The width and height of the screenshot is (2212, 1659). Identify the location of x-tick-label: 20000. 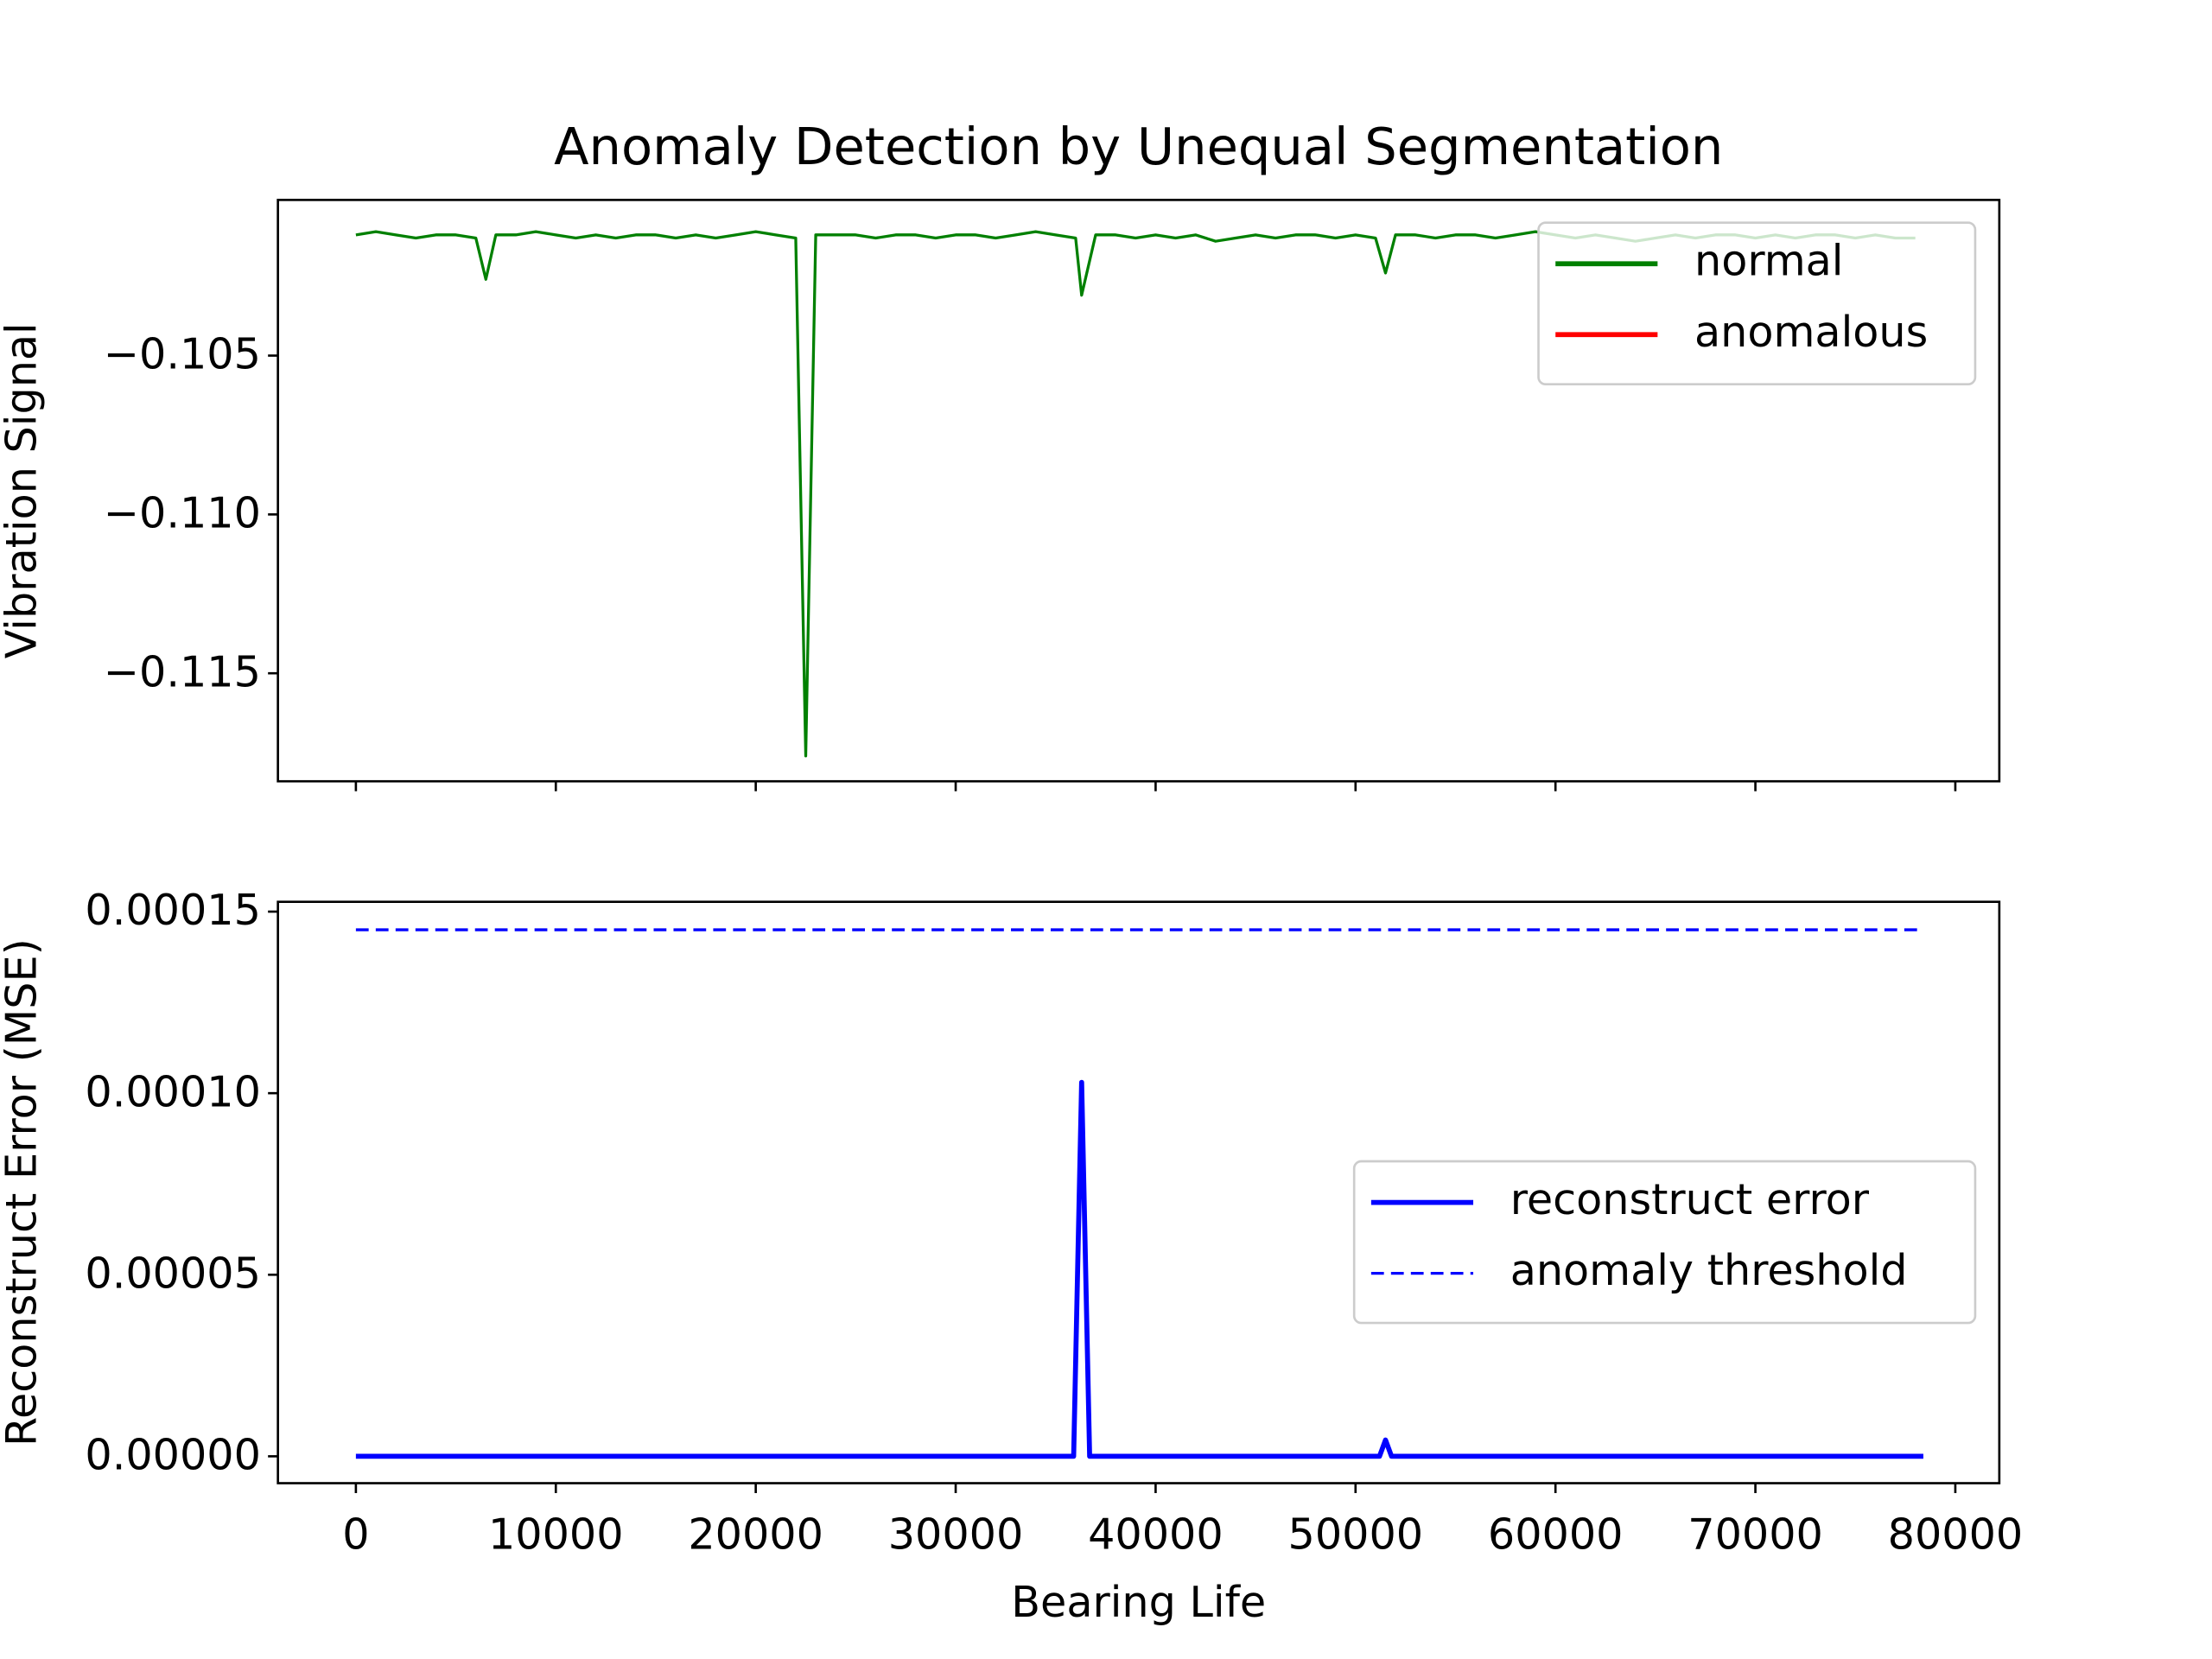
(755, 1534).